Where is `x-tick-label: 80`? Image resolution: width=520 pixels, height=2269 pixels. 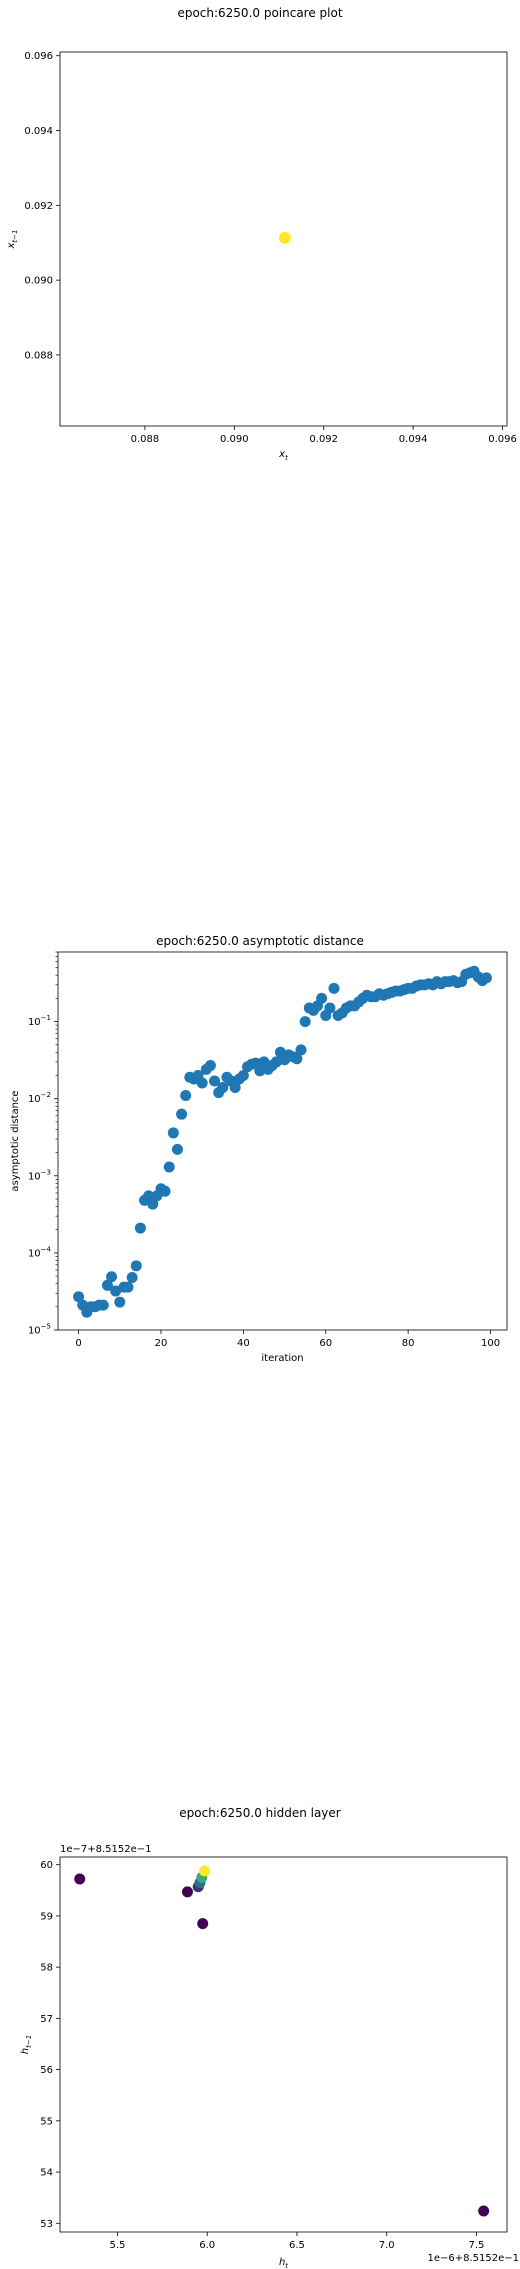 x-tick-label: 80 is located at coordinates (408, 1343).